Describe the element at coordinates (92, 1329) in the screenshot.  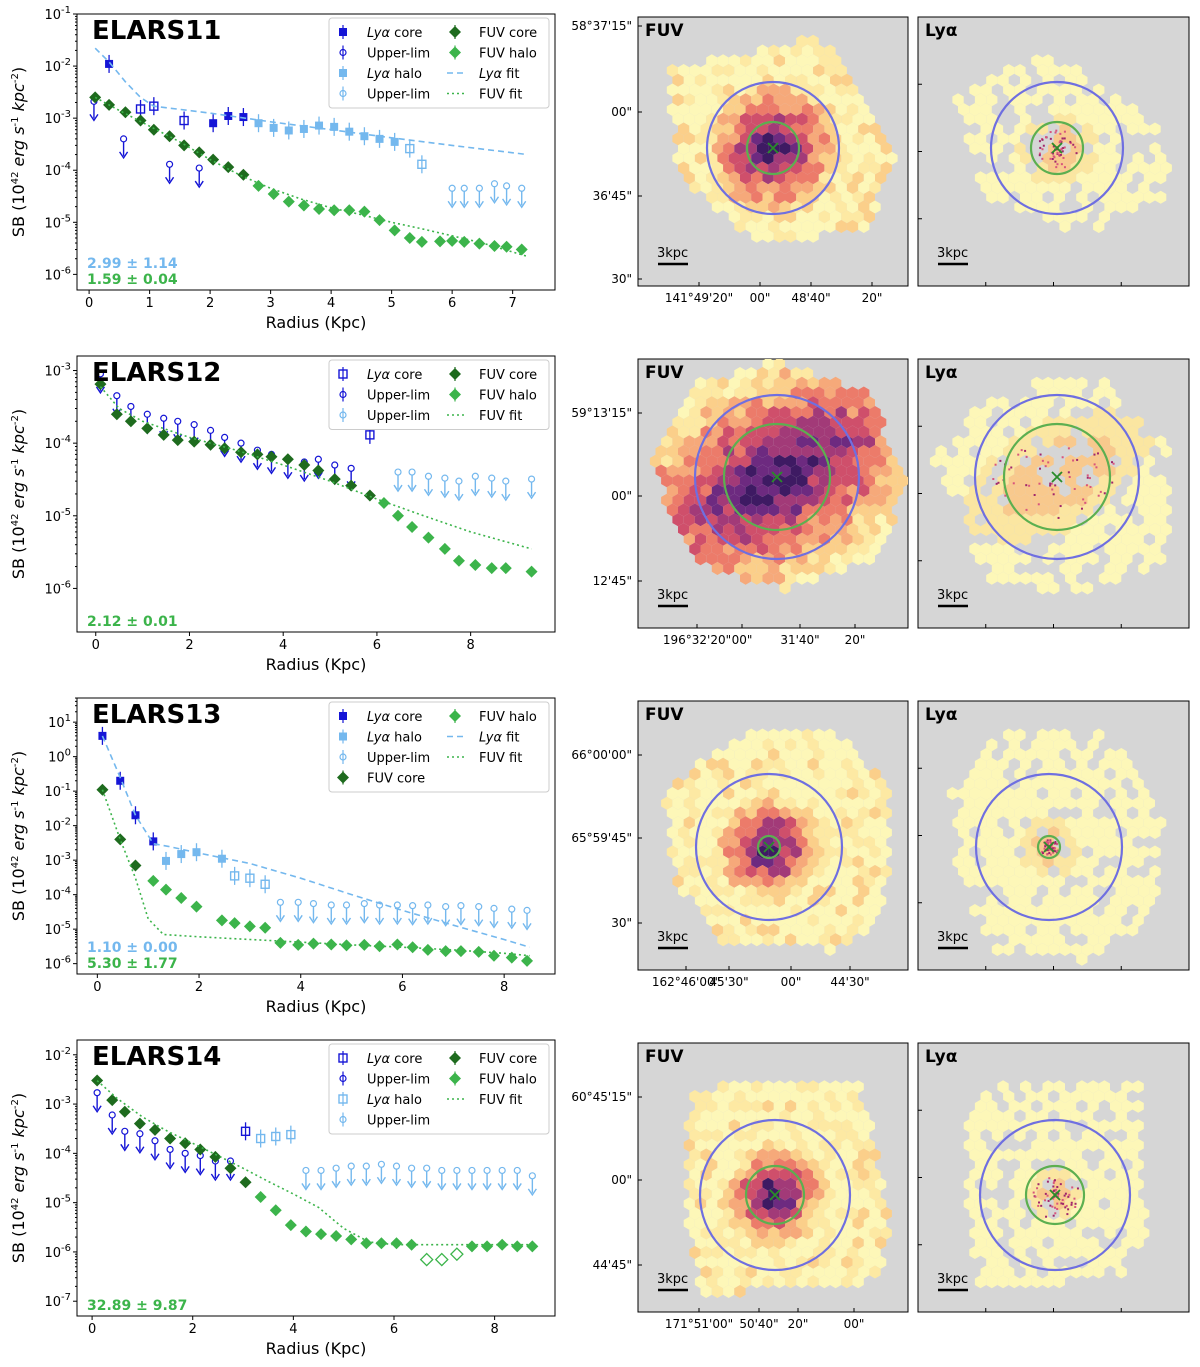
I see `x-tick-label: 0` at that location.